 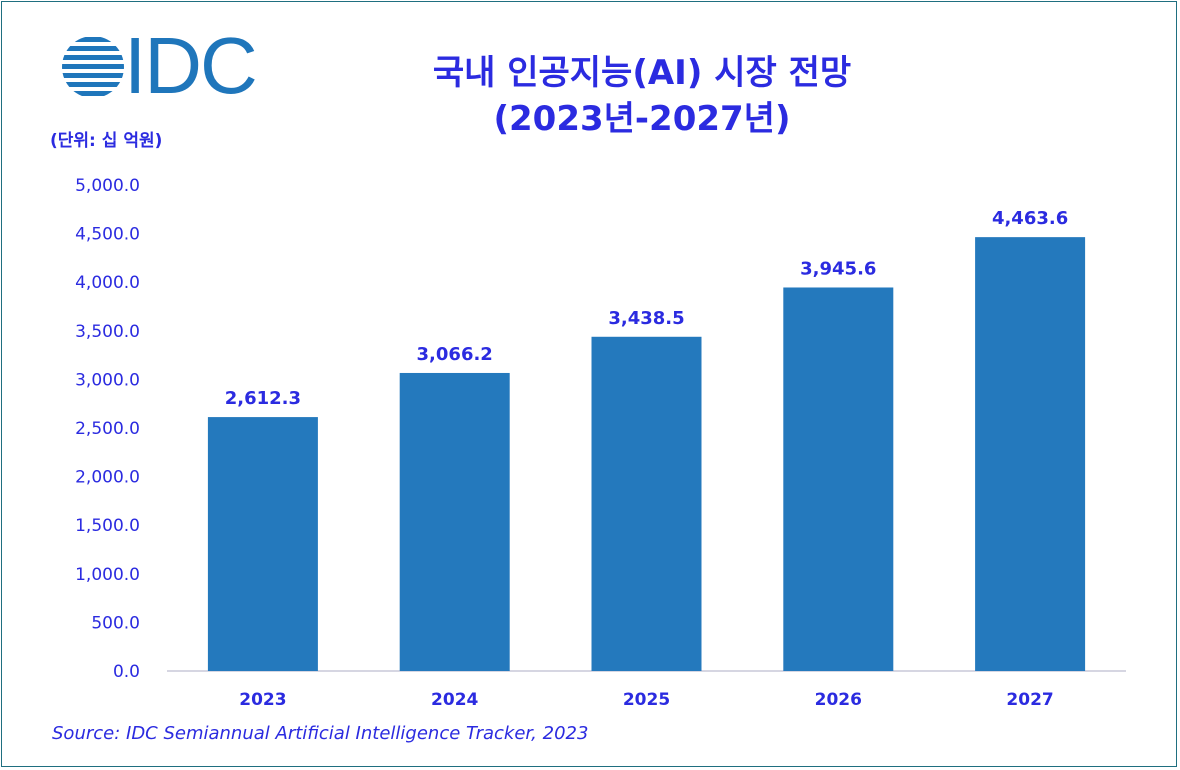 What do you see at coordinates (642, 119) in the screenshot?
I see `chart-title-line2: (2023년-2027년)` at bounding box center [642, 119].